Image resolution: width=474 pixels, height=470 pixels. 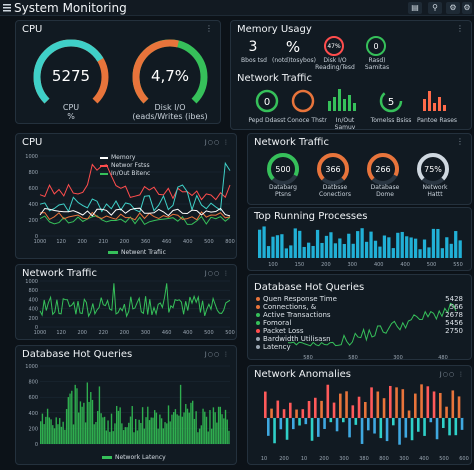 What do you see at coordinates (435, 8) in the screenshot?
I see `user-button: ⚲` at bounding box center [435, 8].